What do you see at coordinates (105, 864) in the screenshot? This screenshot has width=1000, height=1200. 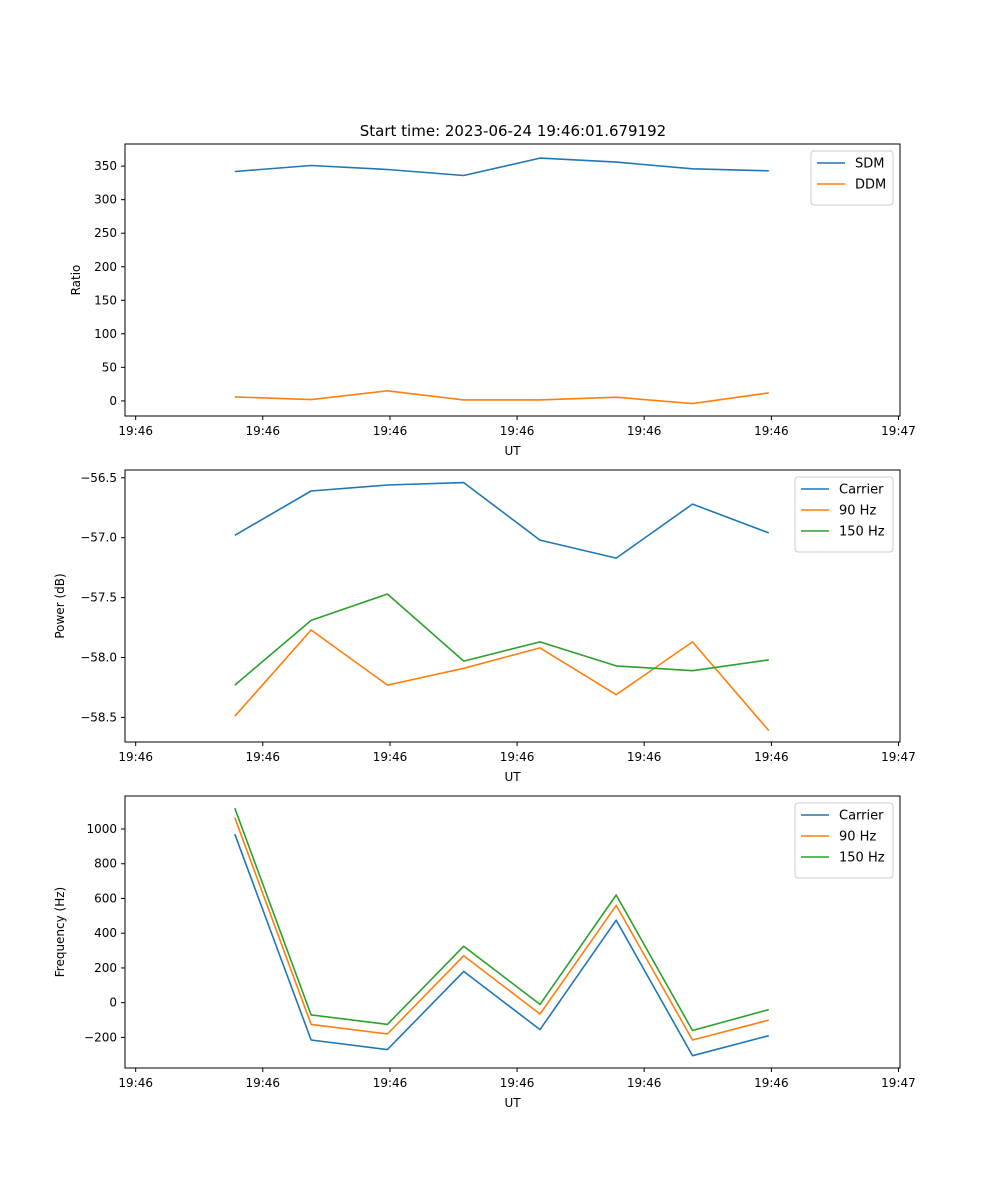 I see `y-tick-label: 800` at bounding box center [105, 864].